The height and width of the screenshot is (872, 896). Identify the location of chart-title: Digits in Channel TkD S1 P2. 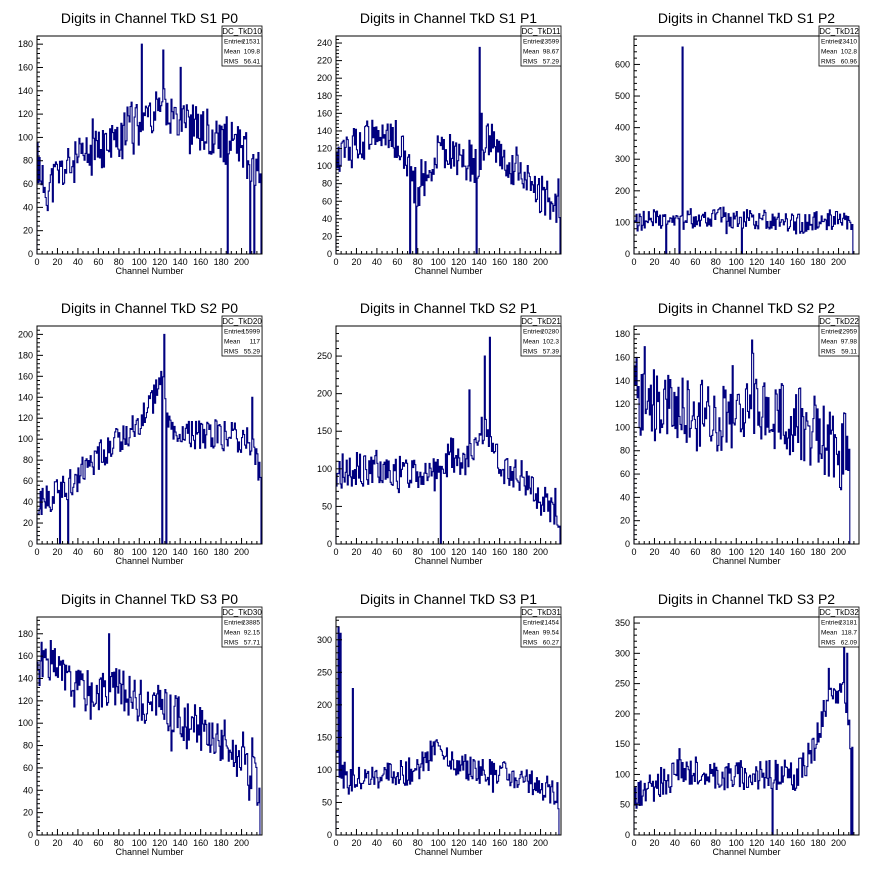
(746, 18).